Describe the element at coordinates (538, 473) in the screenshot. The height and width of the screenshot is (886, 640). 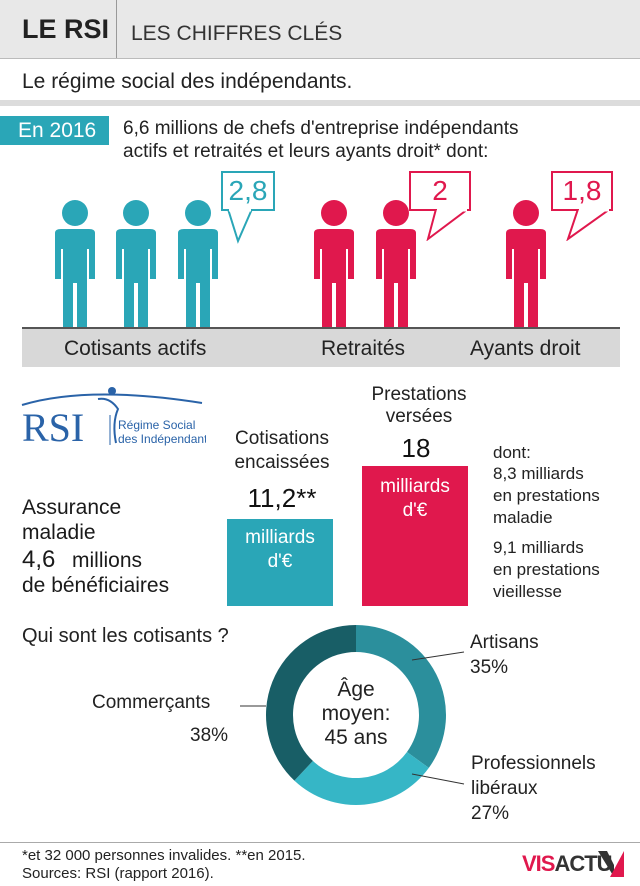
I see `breakdown-1-line-1: 8,3 milliards` at that location.